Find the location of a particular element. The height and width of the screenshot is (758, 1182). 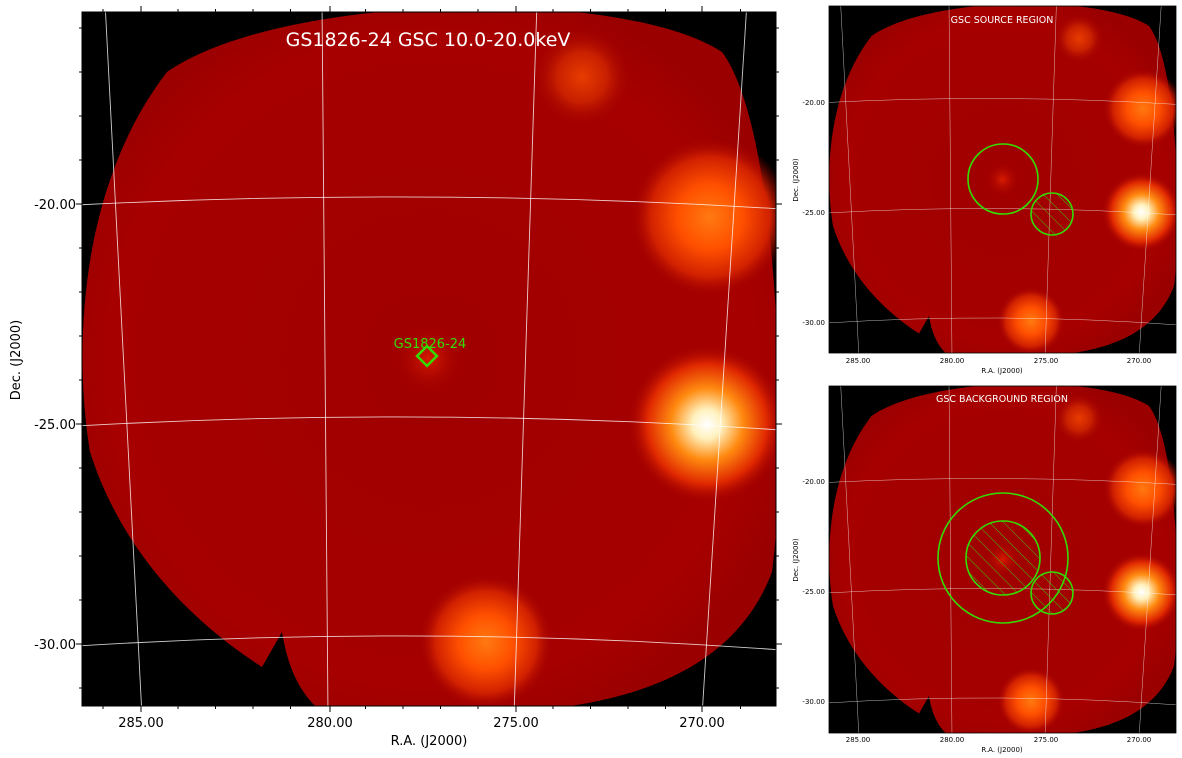

source-frame is located at coordinates (1002, 179).